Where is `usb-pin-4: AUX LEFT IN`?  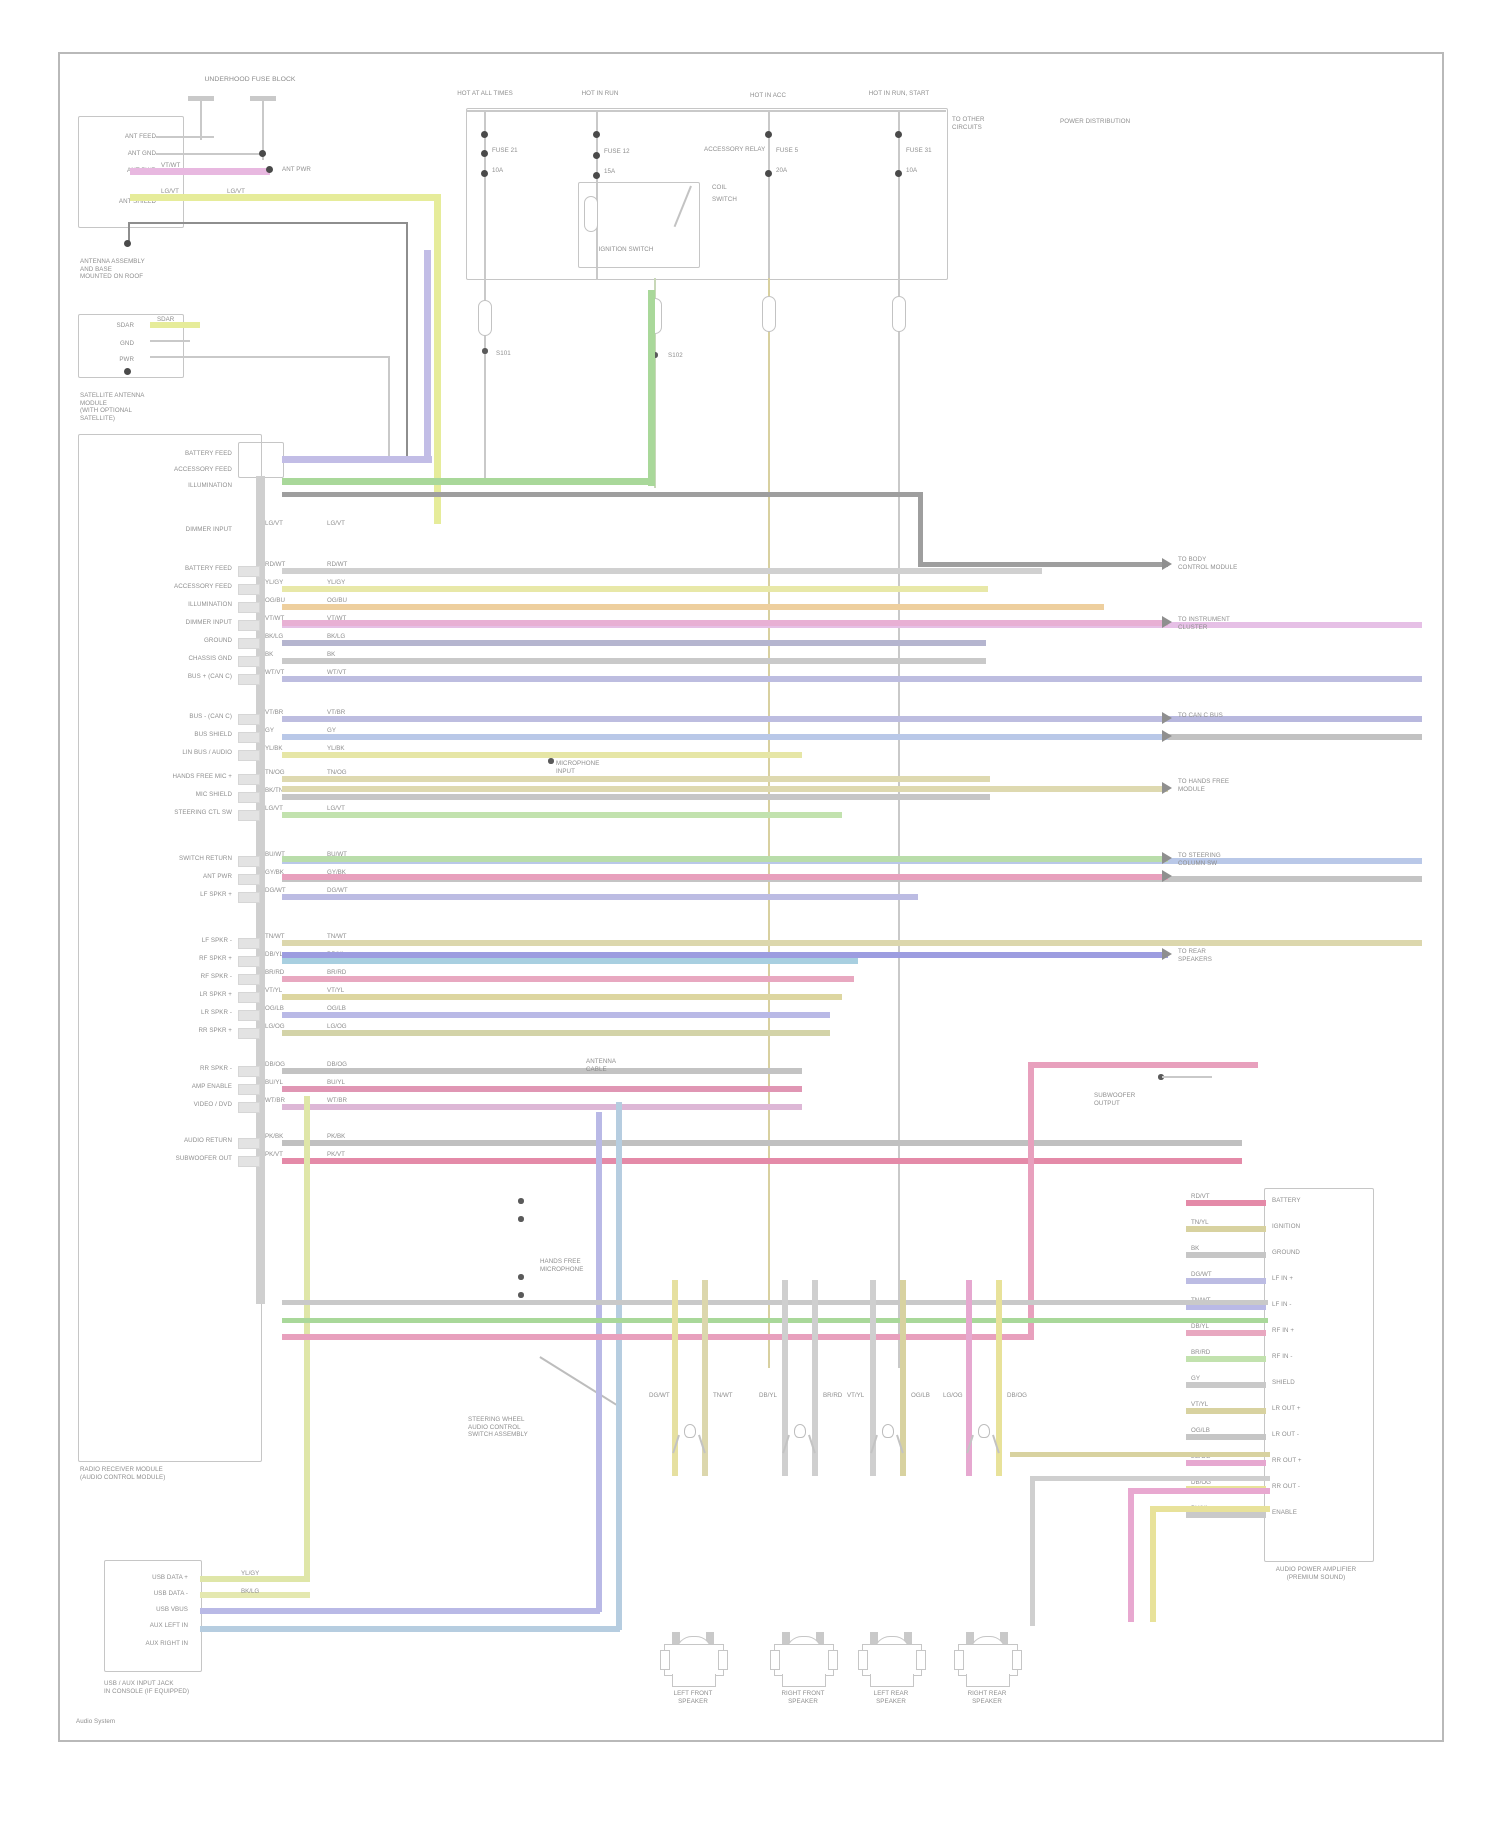 usb-pin-4: AUX LEFT IN is located at coordinates (168, 1625).